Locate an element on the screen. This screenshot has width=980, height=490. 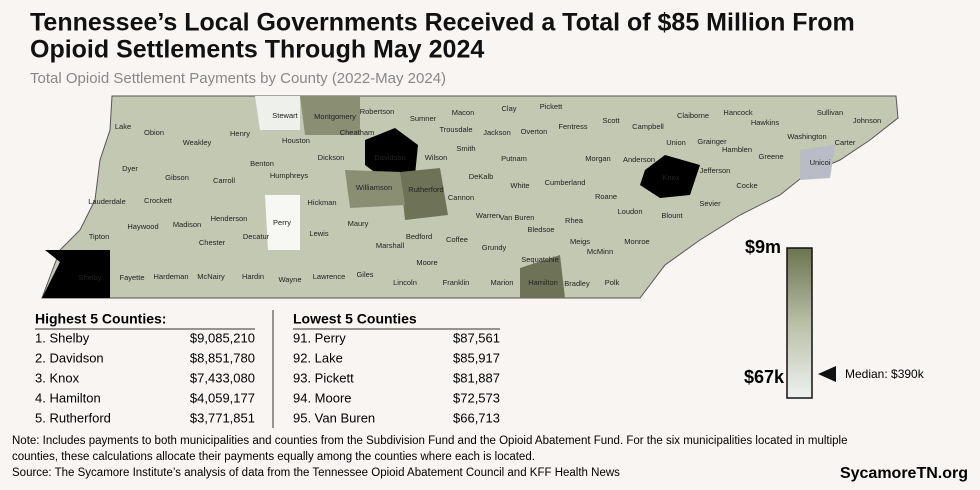
county-label: Lake is located at coordinates (123, 126).